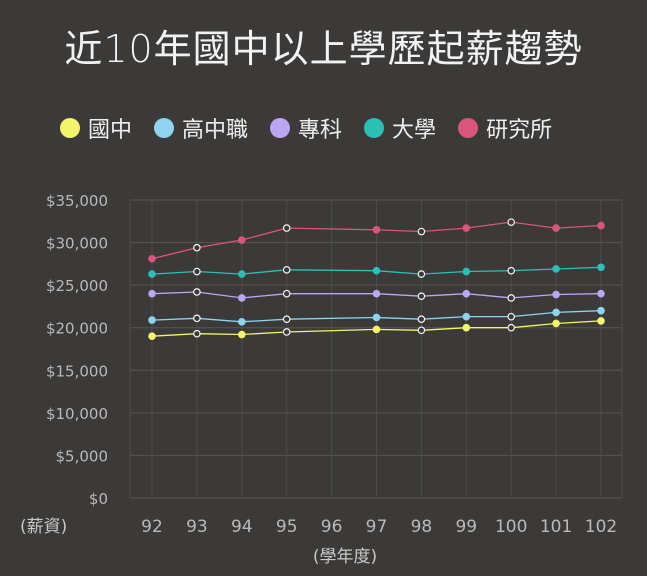  Describe the element at coordinates (110, 130) in the screenshot. I see `legend-label: 國中` at that location.